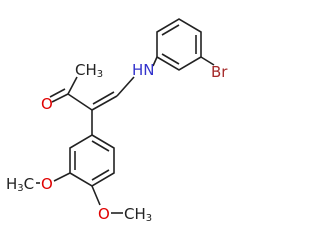 Image resolution: width=320 pixels, height=250 pixels. I want to click on label-part: HN, so click(143, 70).